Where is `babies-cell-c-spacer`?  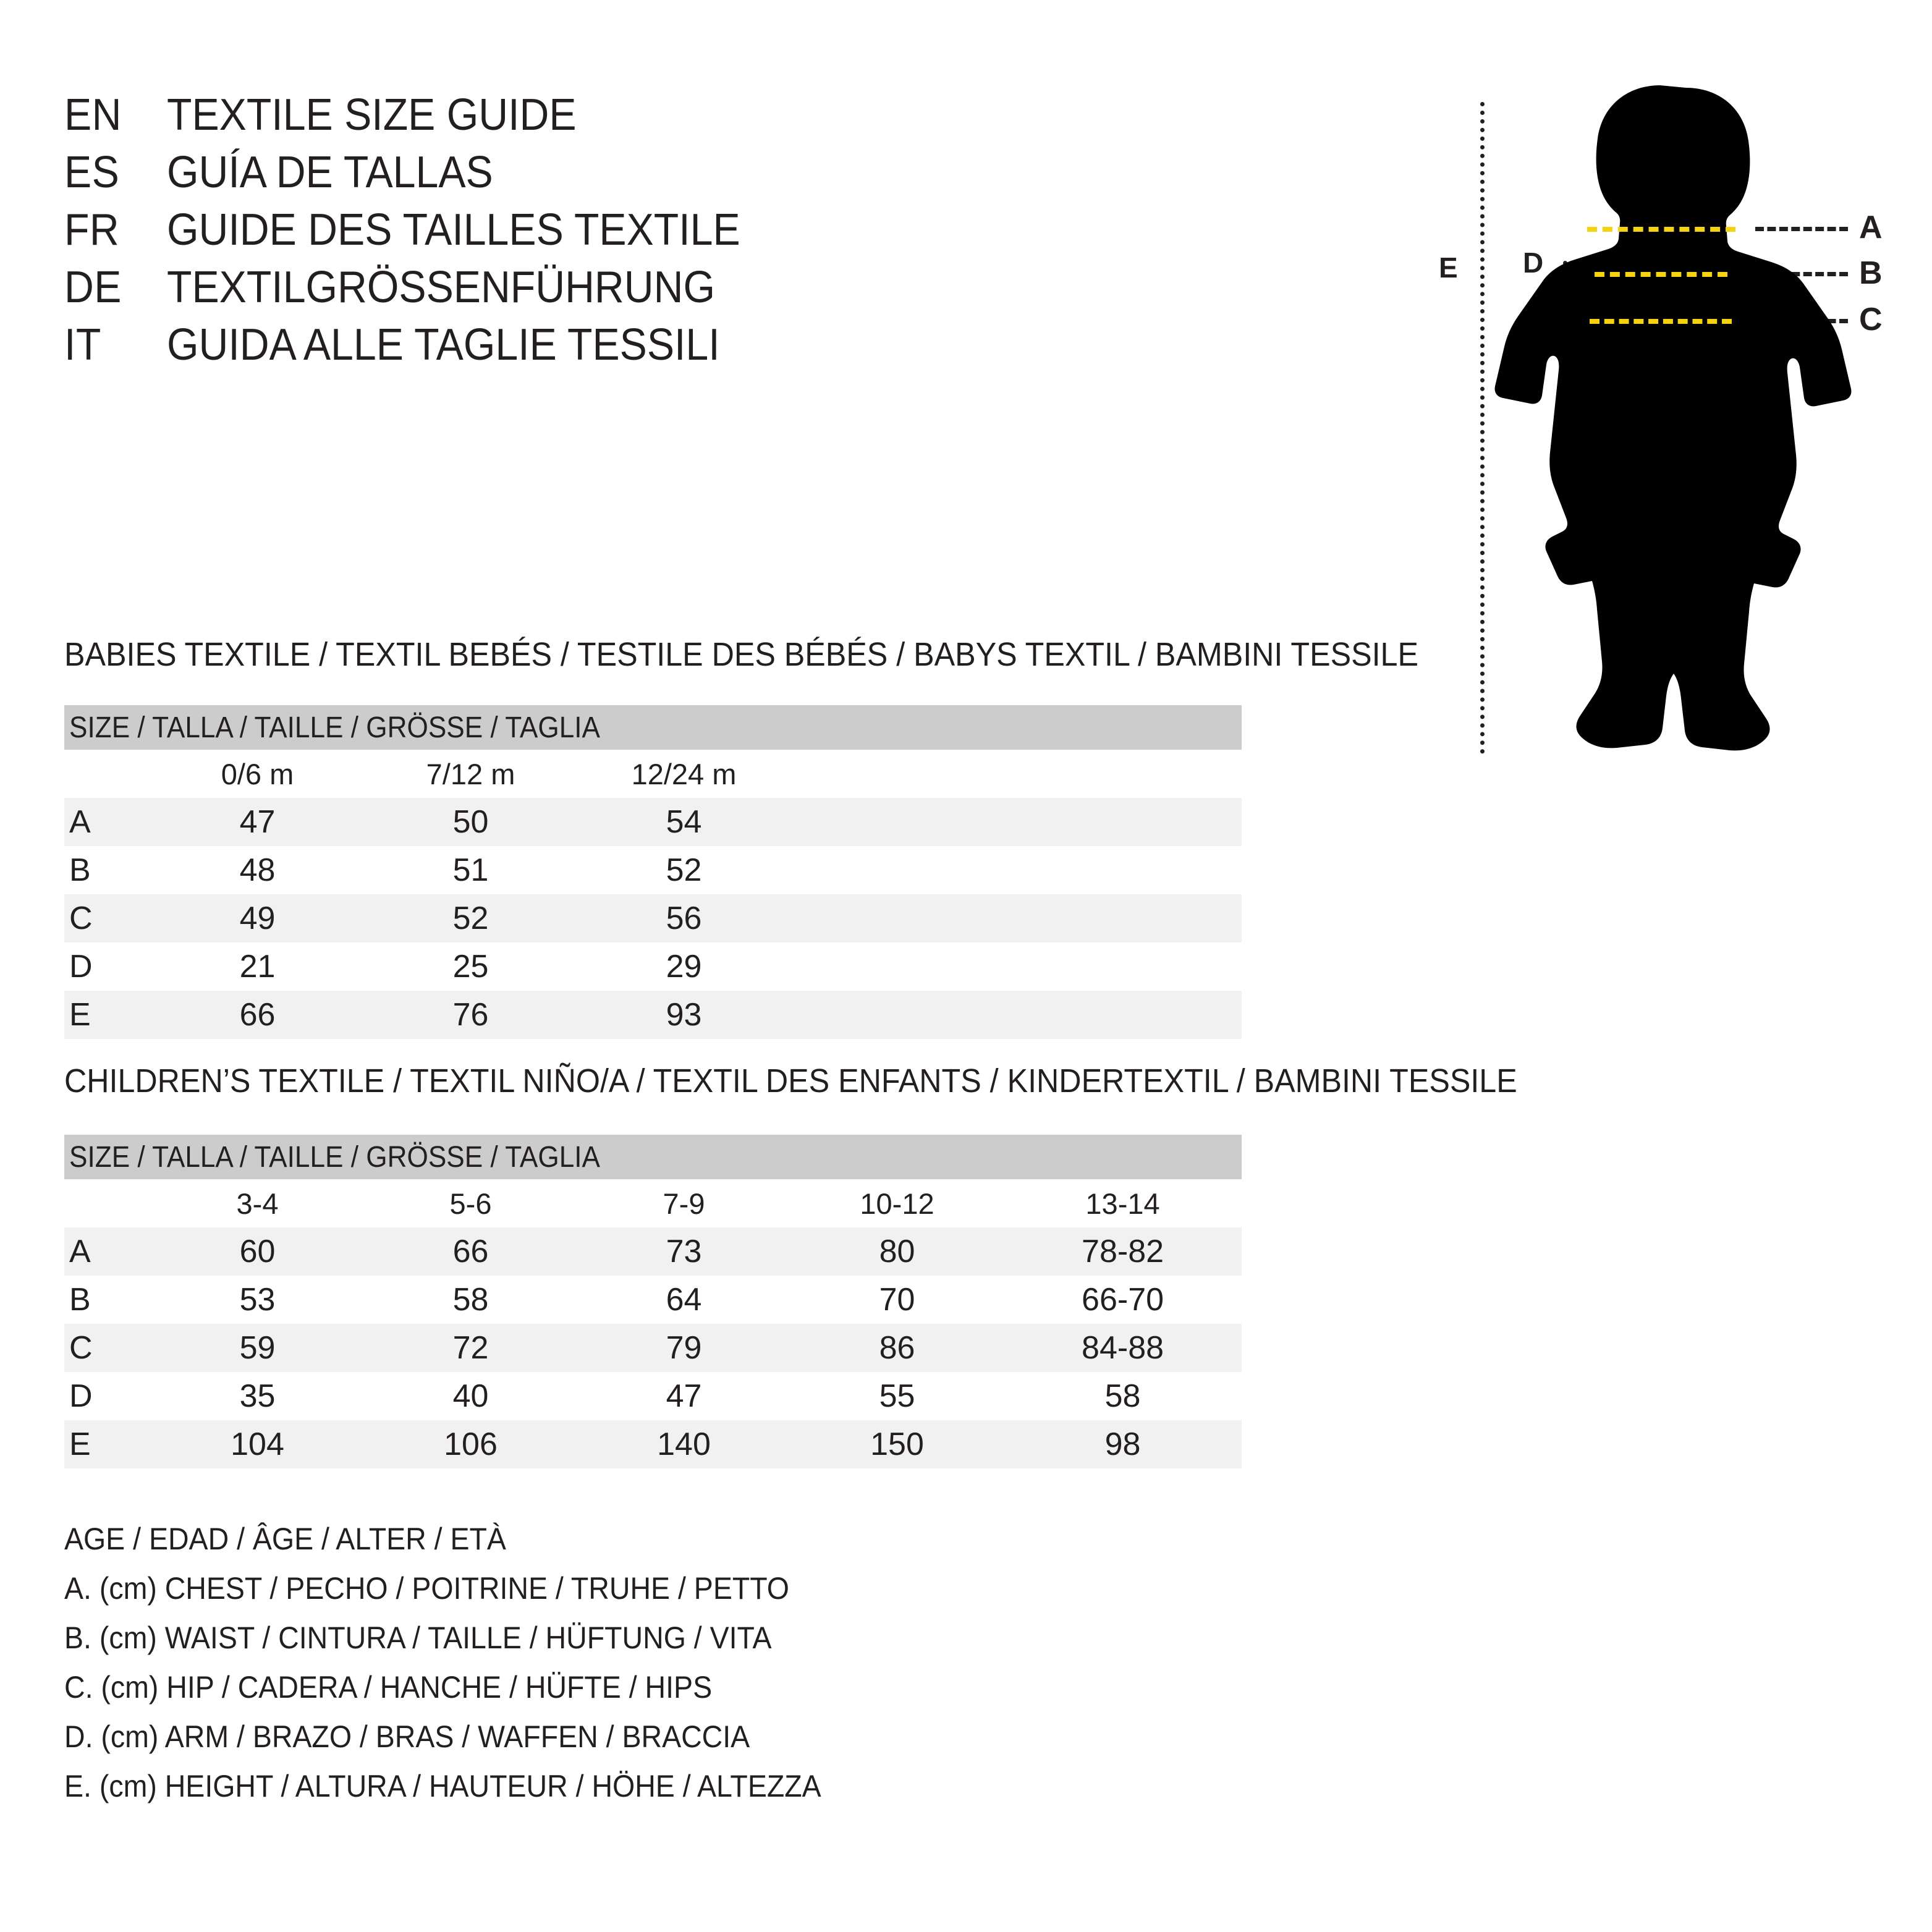
babies-cell-c-spacer is located at coordinates (1016, 918).